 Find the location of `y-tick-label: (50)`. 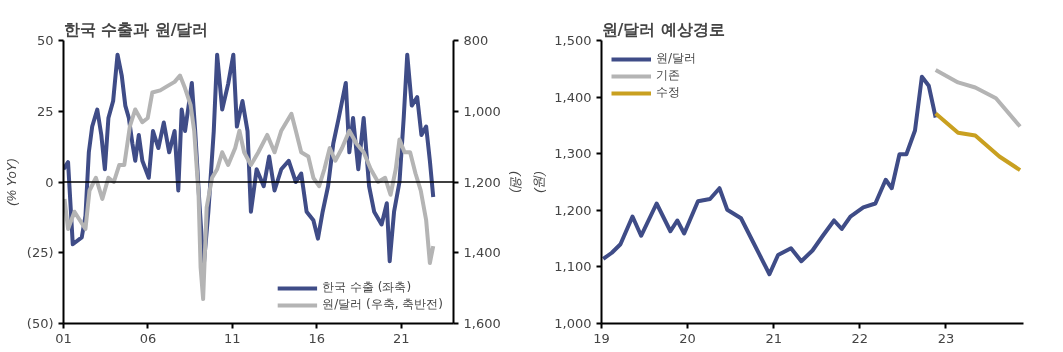

y-tick-label: (50) is located at coordinates (40, 323).